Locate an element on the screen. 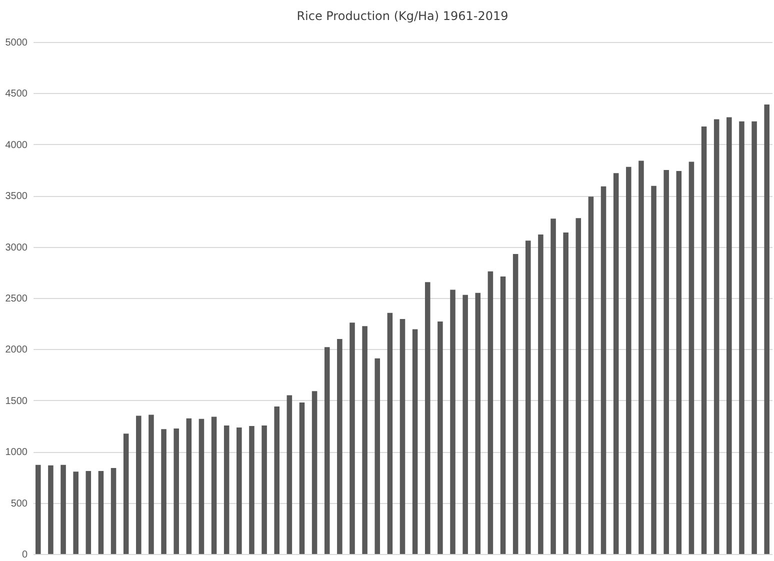 Image resolution: width=774 pixels, height=561 pixels. y-tick-label: 2500 is located at coordinates (16, 299).